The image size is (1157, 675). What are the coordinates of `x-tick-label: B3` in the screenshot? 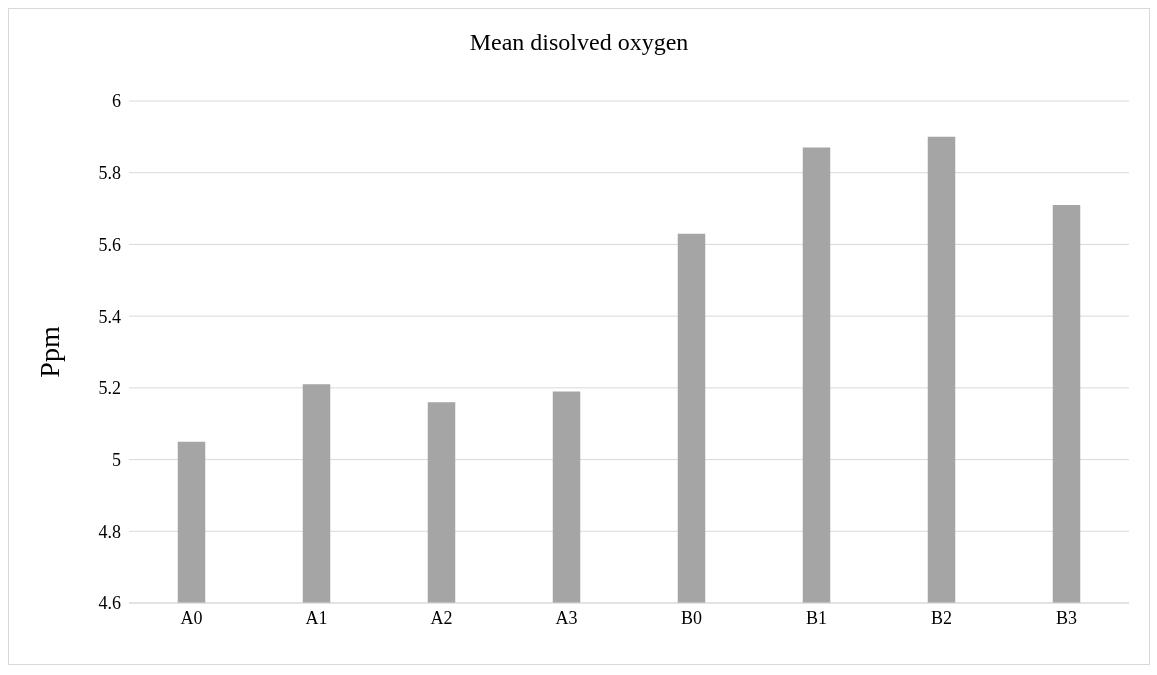 It's located at (1066, 617).